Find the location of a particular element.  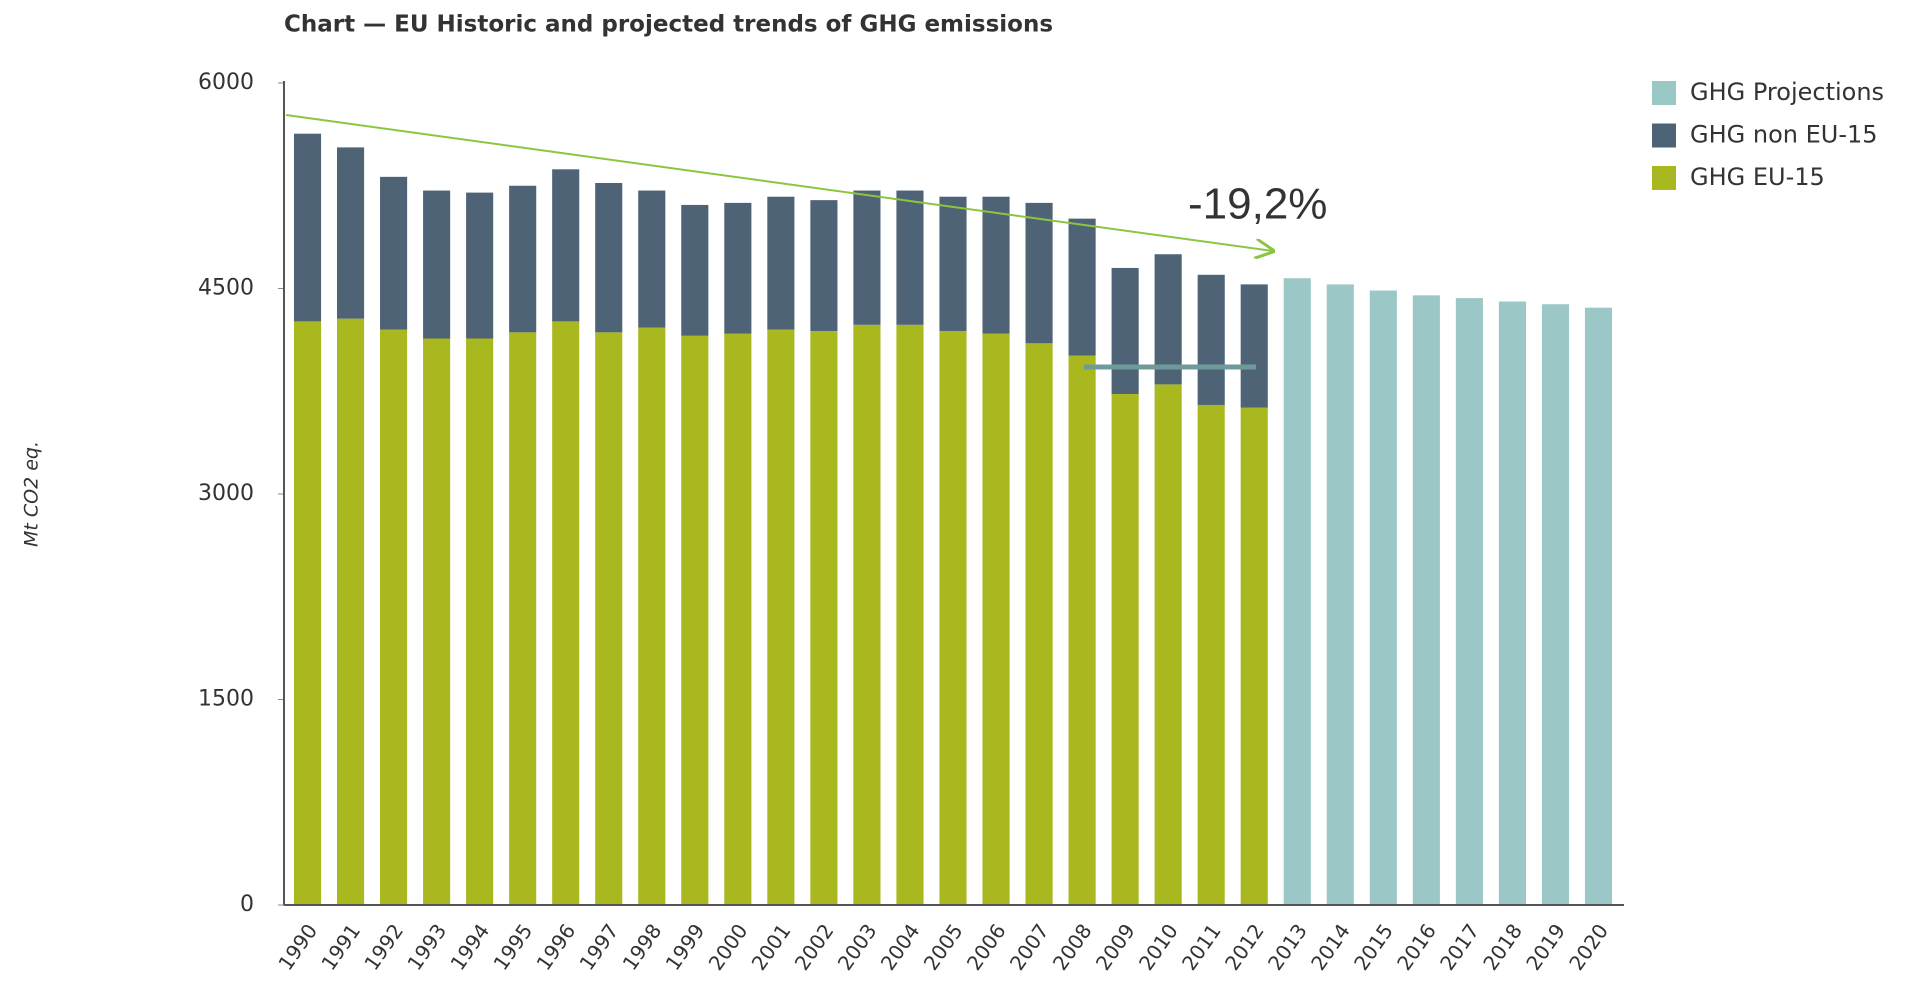

x-tick-label: 2013 is located at coordinates (1287, 946).